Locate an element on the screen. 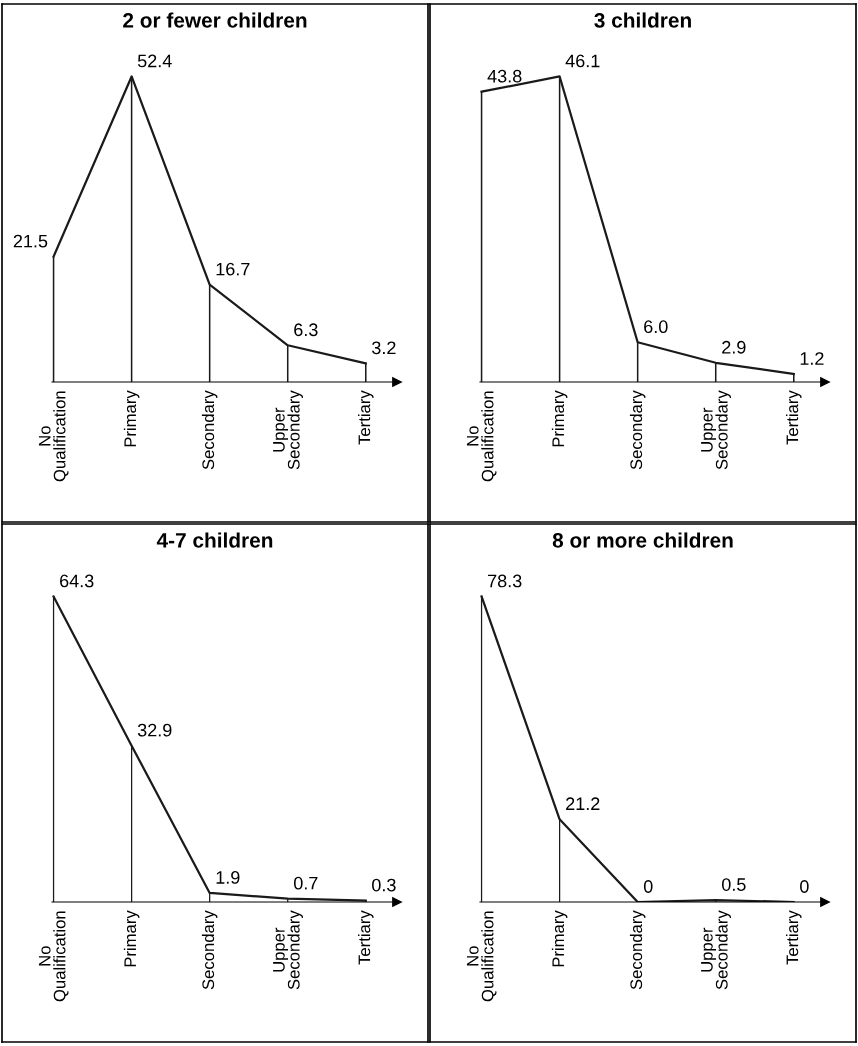 This screenshot has width=858, height=1046. chart-title: 3 children is located at coordinates (642, 20).